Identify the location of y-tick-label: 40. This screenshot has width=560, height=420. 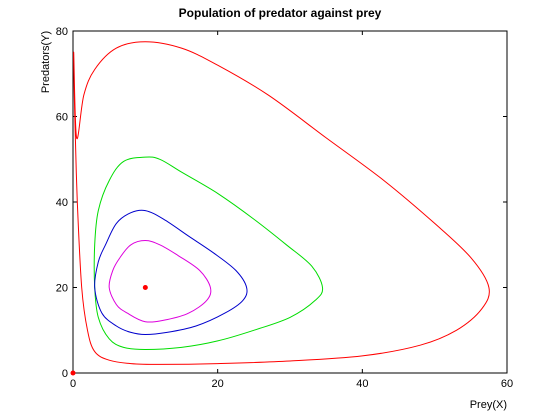
(62, 203).